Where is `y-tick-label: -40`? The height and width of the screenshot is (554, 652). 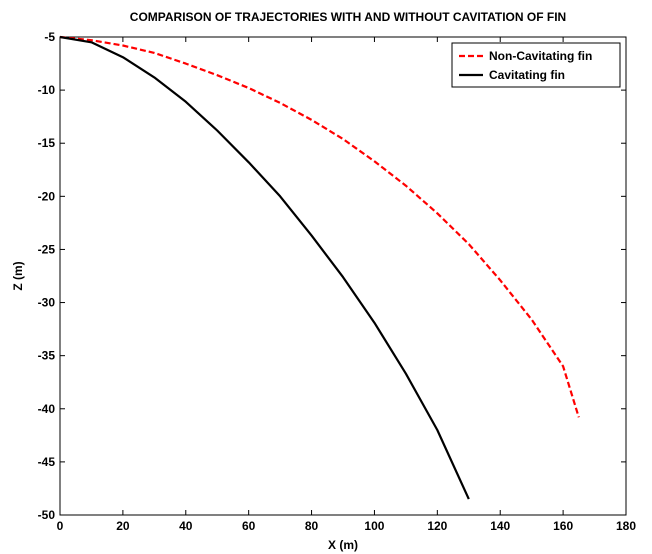
y-tick-label: -40 is located at coordinates (47, 409).